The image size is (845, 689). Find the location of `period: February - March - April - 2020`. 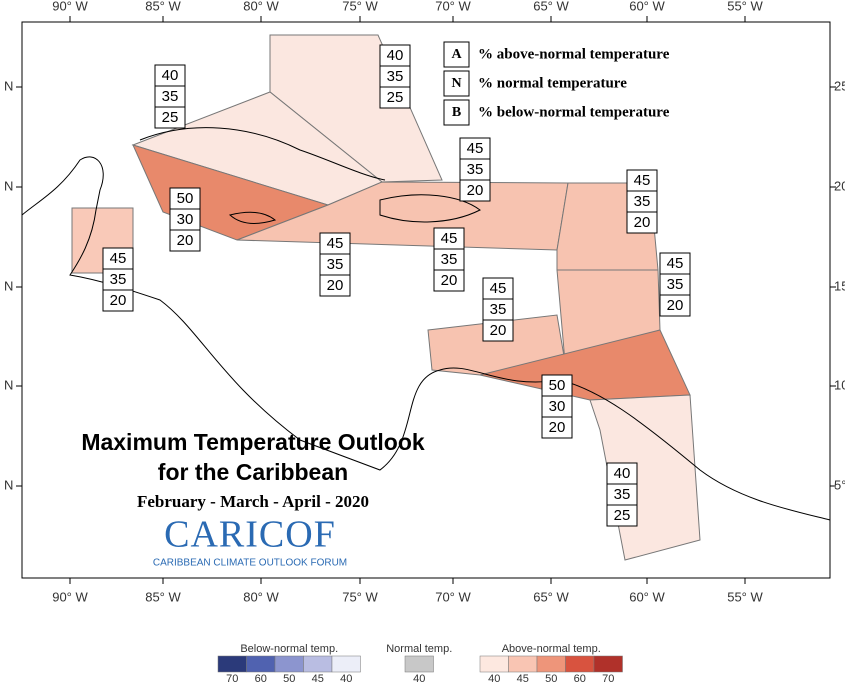

period: February - March - April - 2020 is located at coordinates (253, 501).